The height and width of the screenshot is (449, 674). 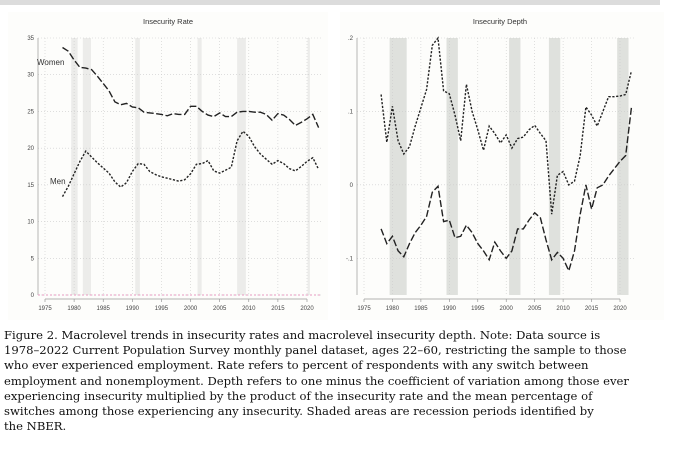 I want to click on series-line-long-dash, so click(x=506, y=190).